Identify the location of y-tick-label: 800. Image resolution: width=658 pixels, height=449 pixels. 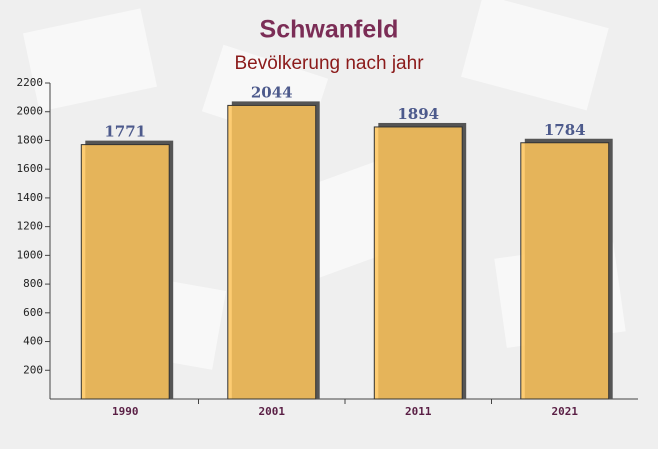
(33, 283).